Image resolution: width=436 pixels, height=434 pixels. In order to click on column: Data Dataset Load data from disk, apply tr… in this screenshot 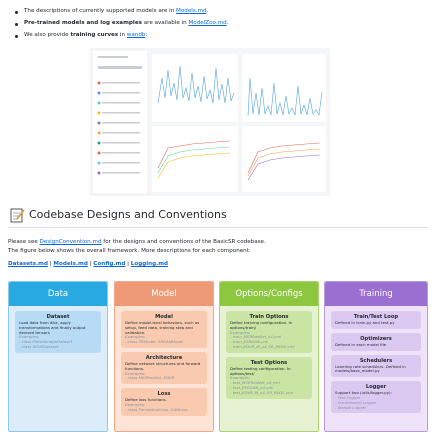, I will do `click(58, 356)`.